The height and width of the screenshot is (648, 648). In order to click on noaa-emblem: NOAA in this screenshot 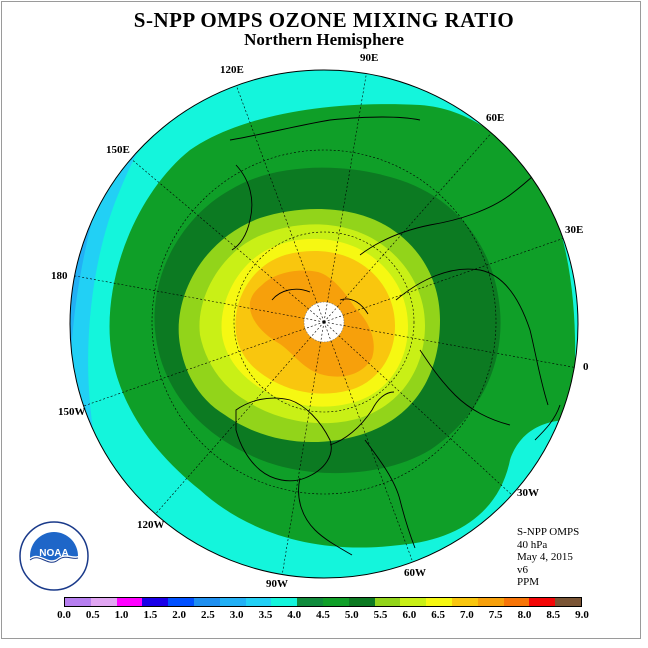, I will do `click(54, 556)`.